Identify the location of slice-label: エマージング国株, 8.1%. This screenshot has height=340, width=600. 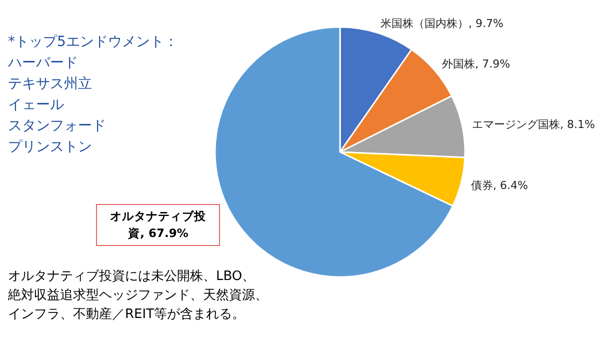
(533, 124).